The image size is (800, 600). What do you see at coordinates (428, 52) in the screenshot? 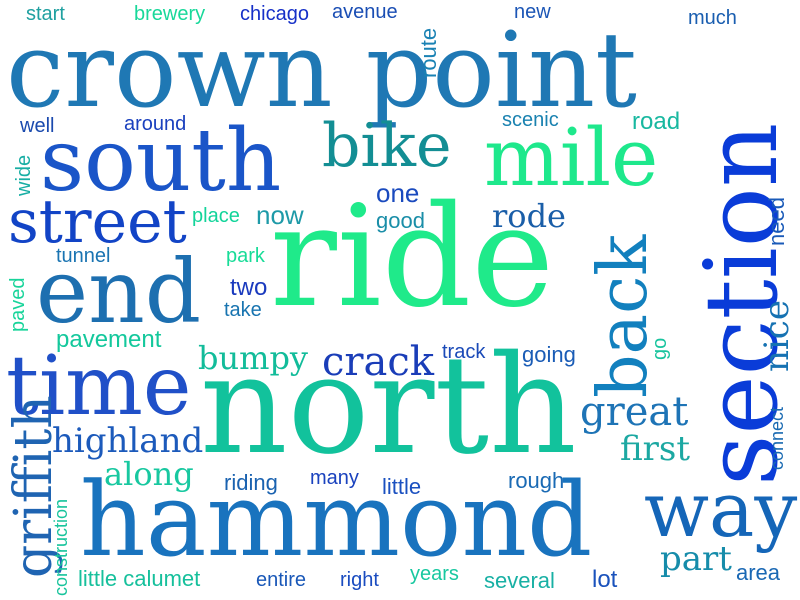
I see `word-route: route` at bounding box center [428, 52].